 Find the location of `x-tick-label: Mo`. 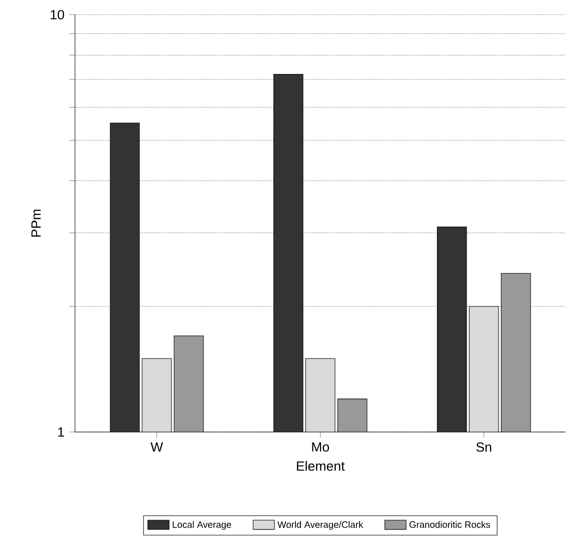

x-tick-label: Mo is located at coordinates (321, 447).